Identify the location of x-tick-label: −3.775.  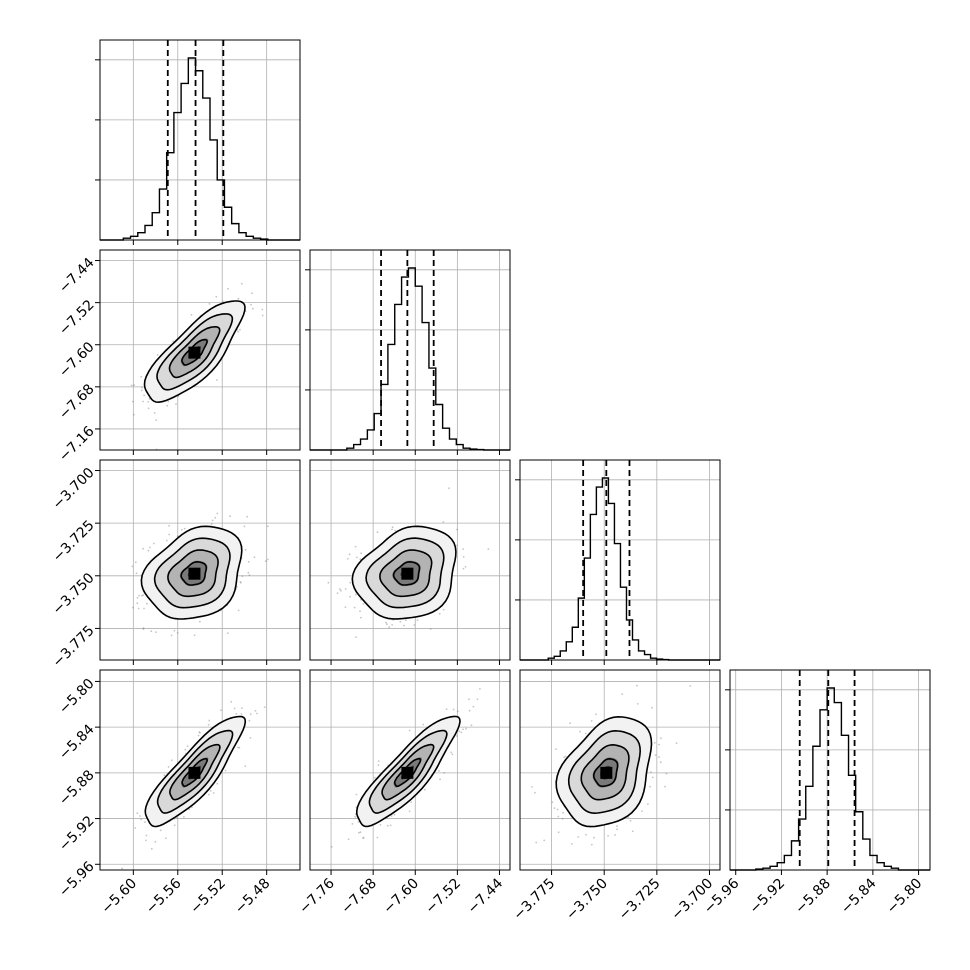
(534, 900).